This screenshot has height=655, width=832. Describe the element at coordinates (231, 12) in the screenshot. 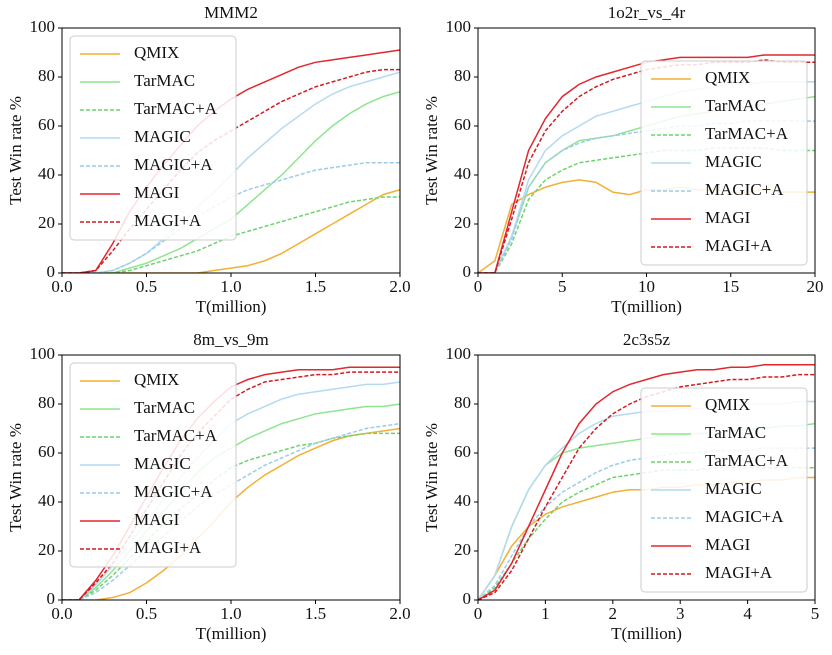

I see `chart-title: MMM2` at that location.